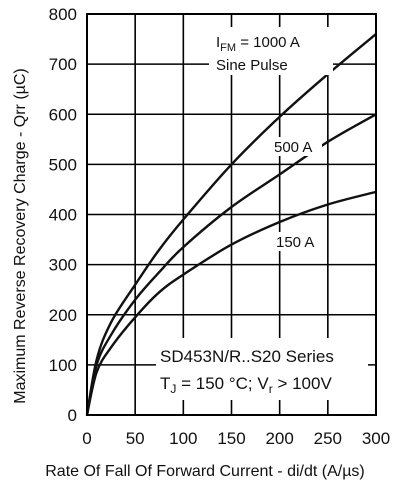 This screenshot has width=398, height=487. Describe the element at coordinates (63, 315) in the screenshot. I see `y-tick-label: 200` at that location.